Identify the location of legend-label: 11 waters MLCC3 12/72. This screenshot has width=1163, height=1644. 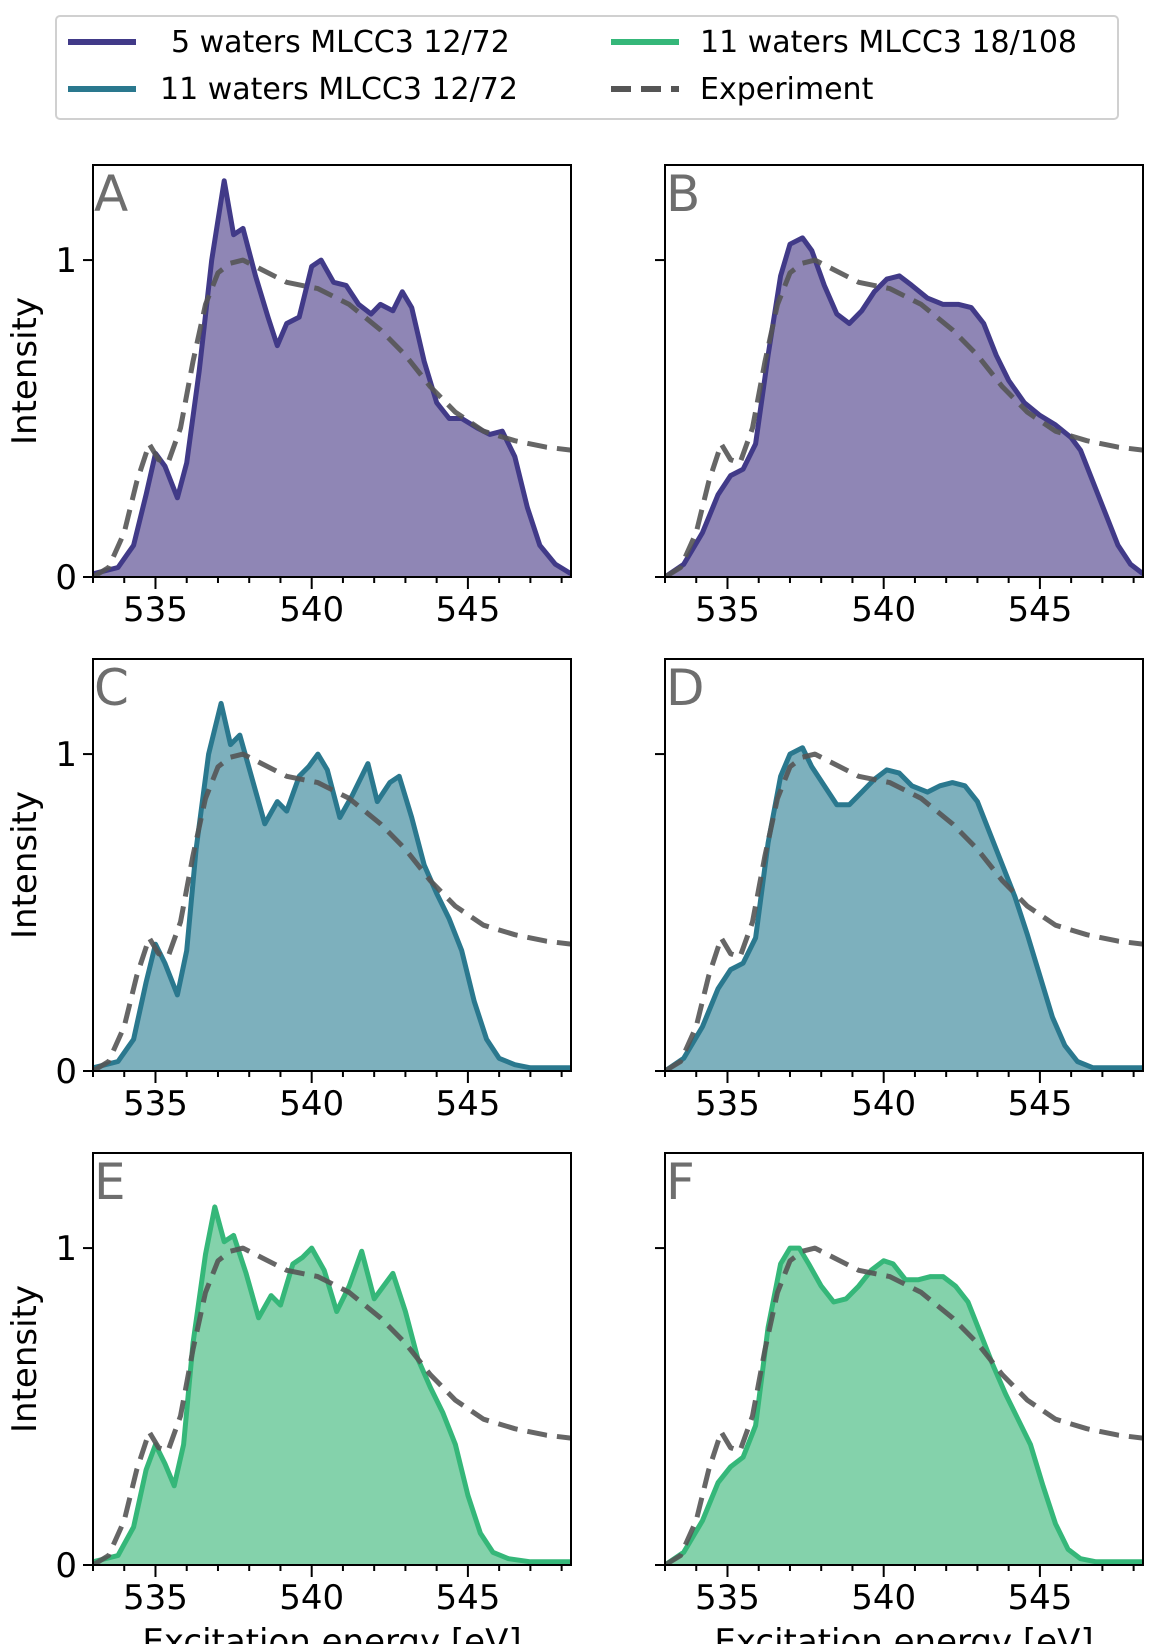
(339, 89).